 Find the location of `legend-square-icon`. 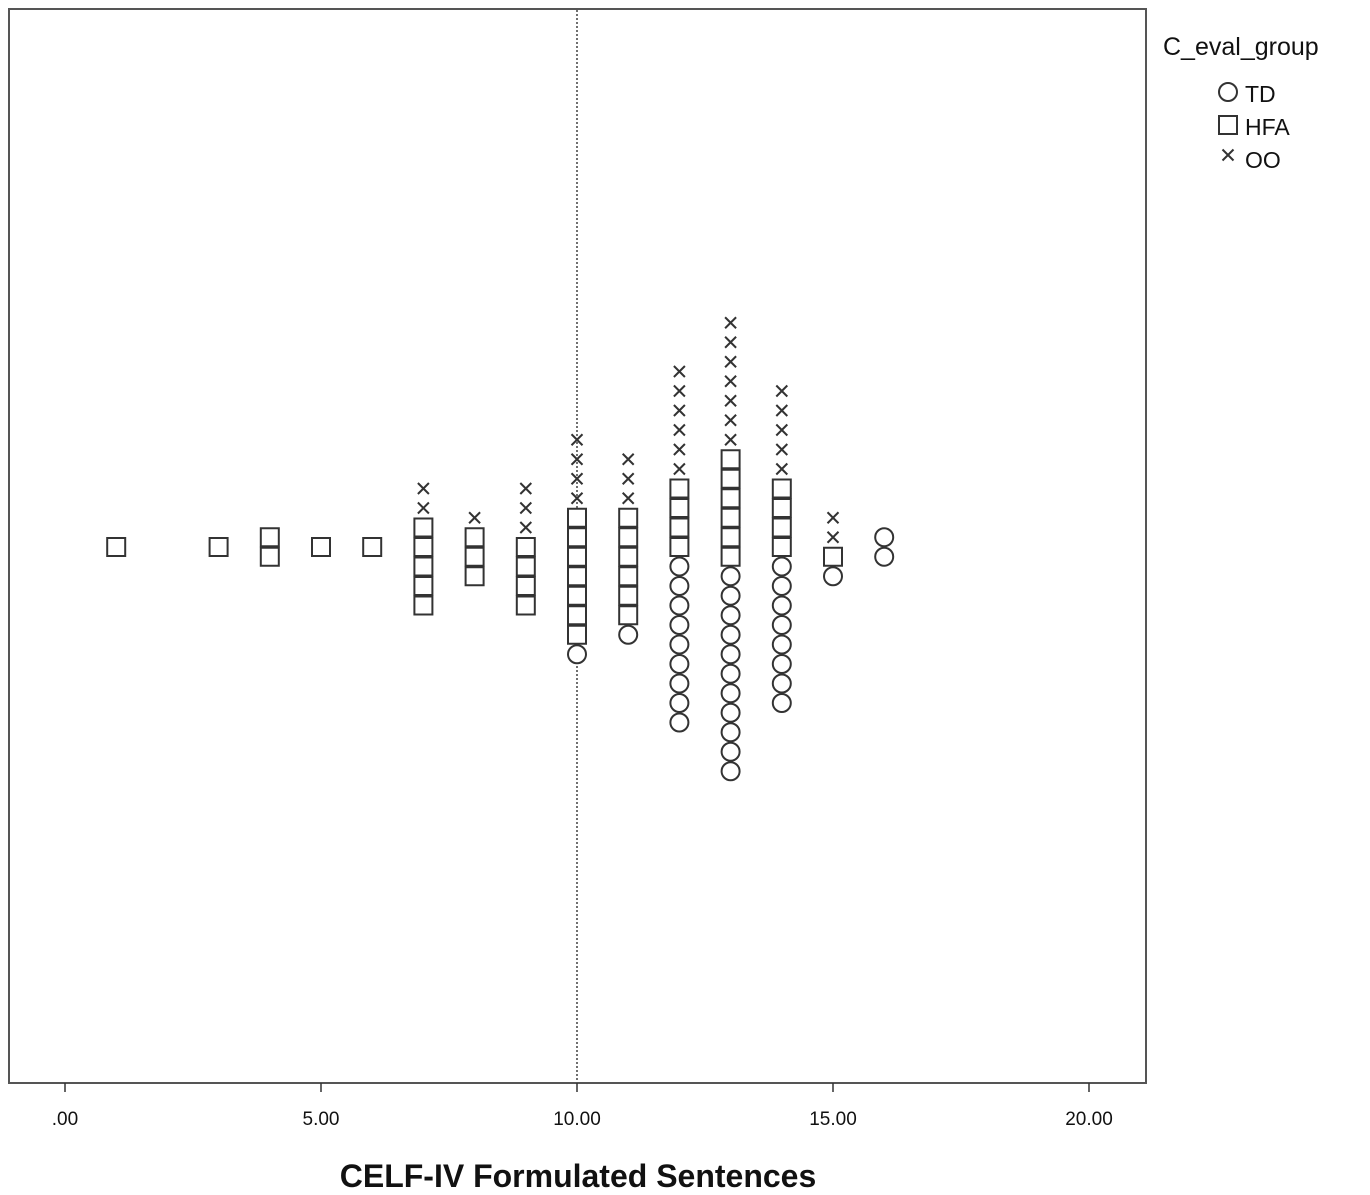

legend-square-icon is located at coordinates (1228, 125).